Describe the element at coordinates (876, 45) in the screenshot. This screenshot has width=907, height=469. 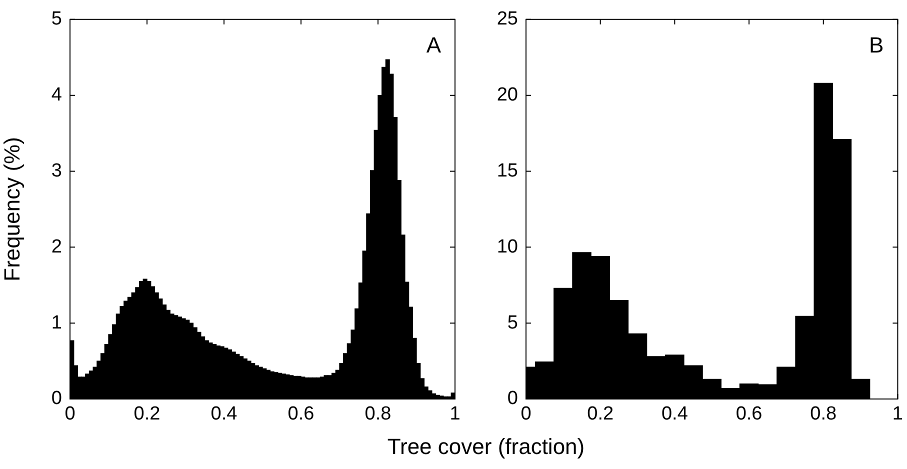
I see `annotation: B` at that location.